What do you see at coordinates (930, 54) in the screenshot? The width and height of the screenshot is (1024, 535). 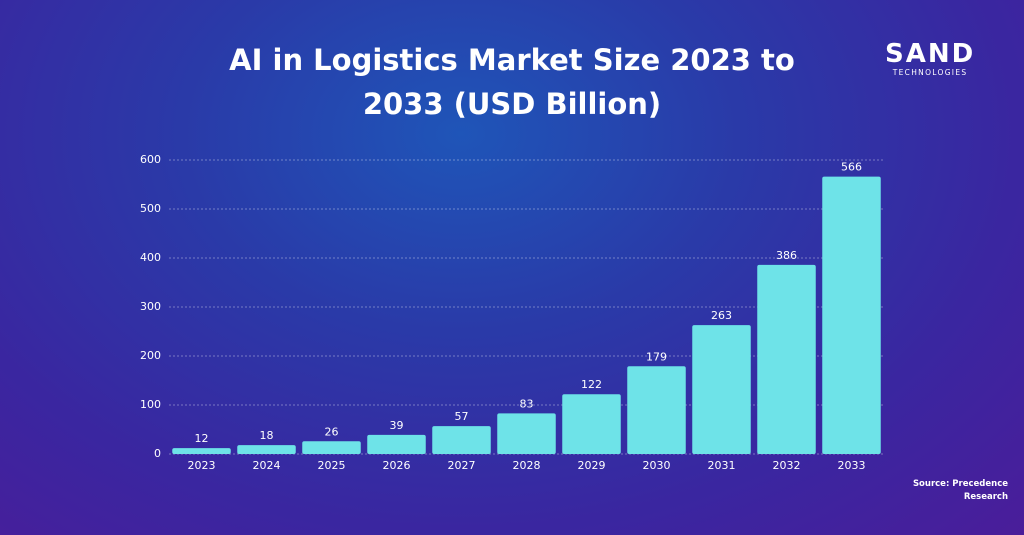 I see `logo-name: SAND` at bounding box center [930, 54].